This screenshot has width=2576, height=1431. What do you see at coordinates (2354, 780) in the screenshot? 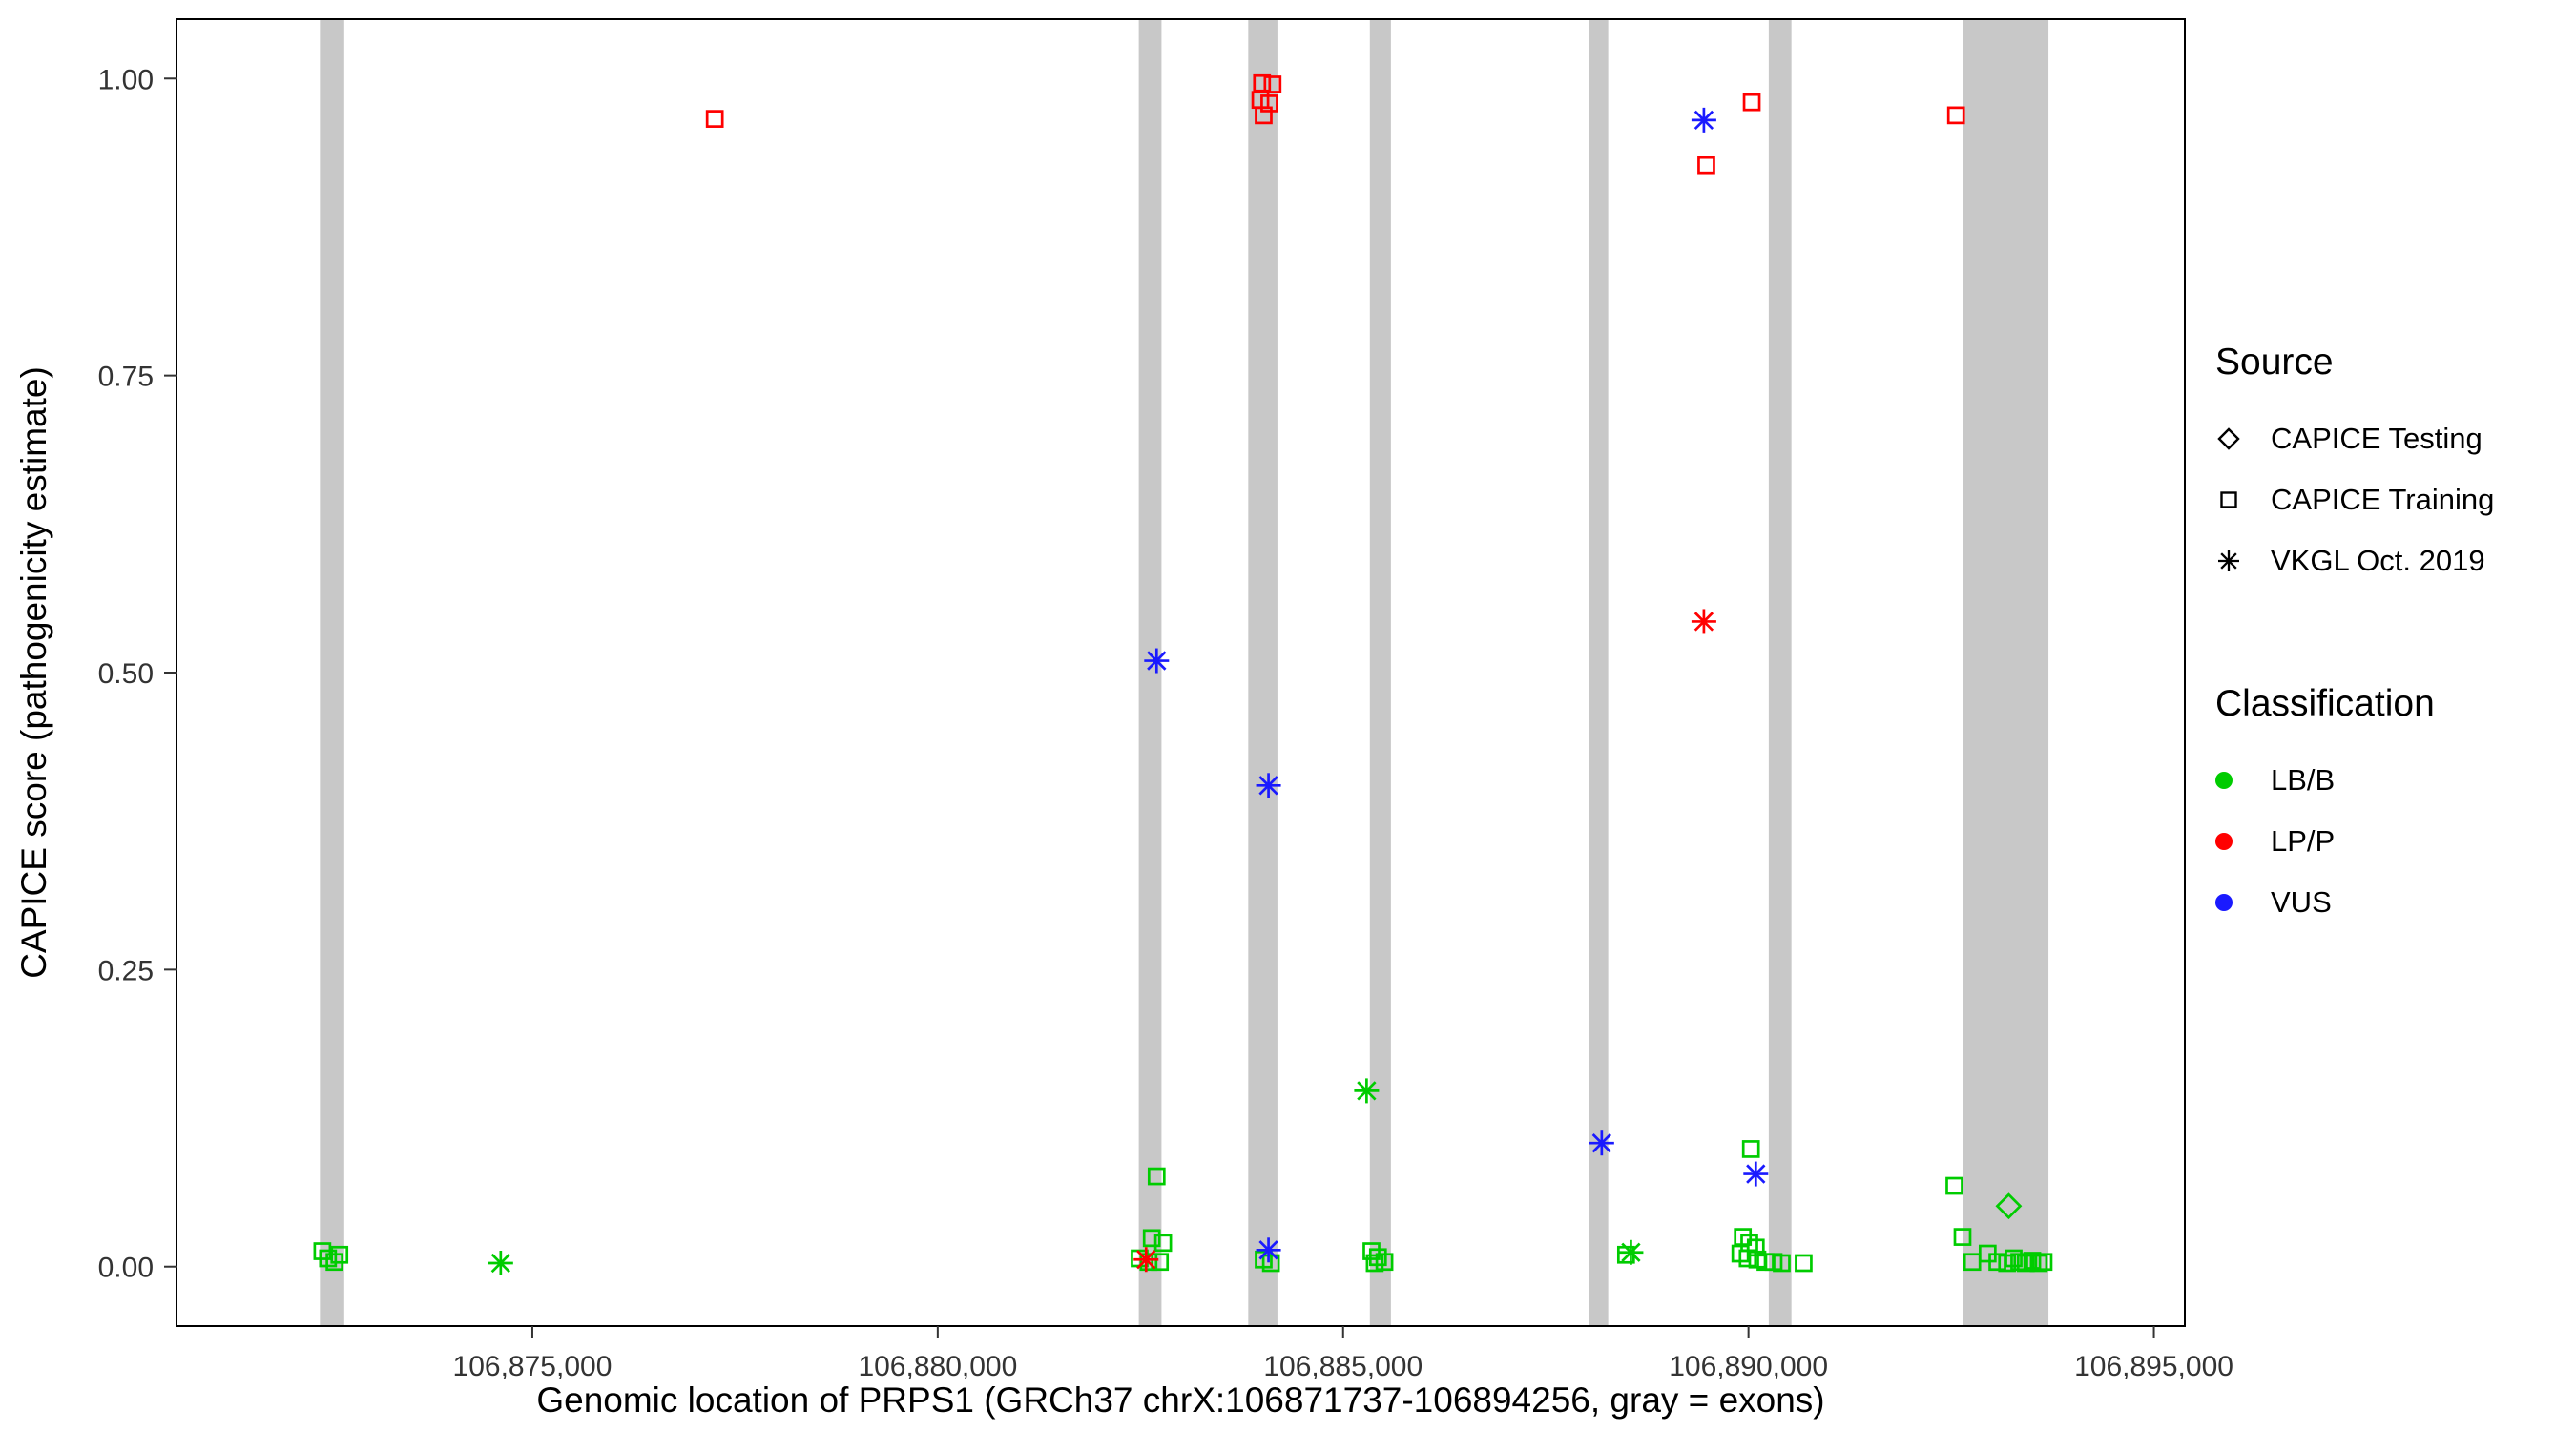
I see `legend-item-lbb: LB/B` at bounding box center [2354, 780].